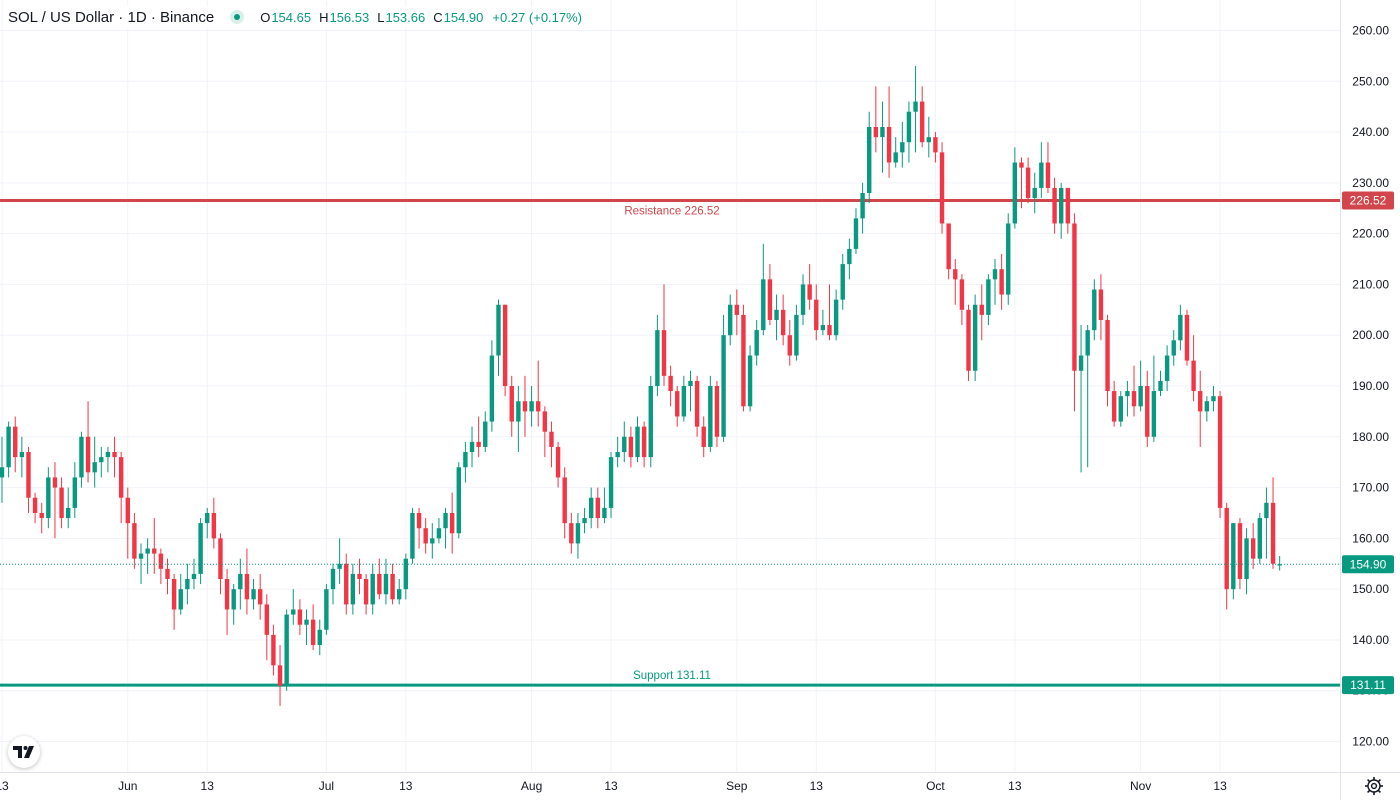 The height and width of the screenshot is (800, 1400). What do you see at coordinates (1370, 284) in the screenshot?
I see `price-tick-label: 210.00` at bounding box center [1370, 284].